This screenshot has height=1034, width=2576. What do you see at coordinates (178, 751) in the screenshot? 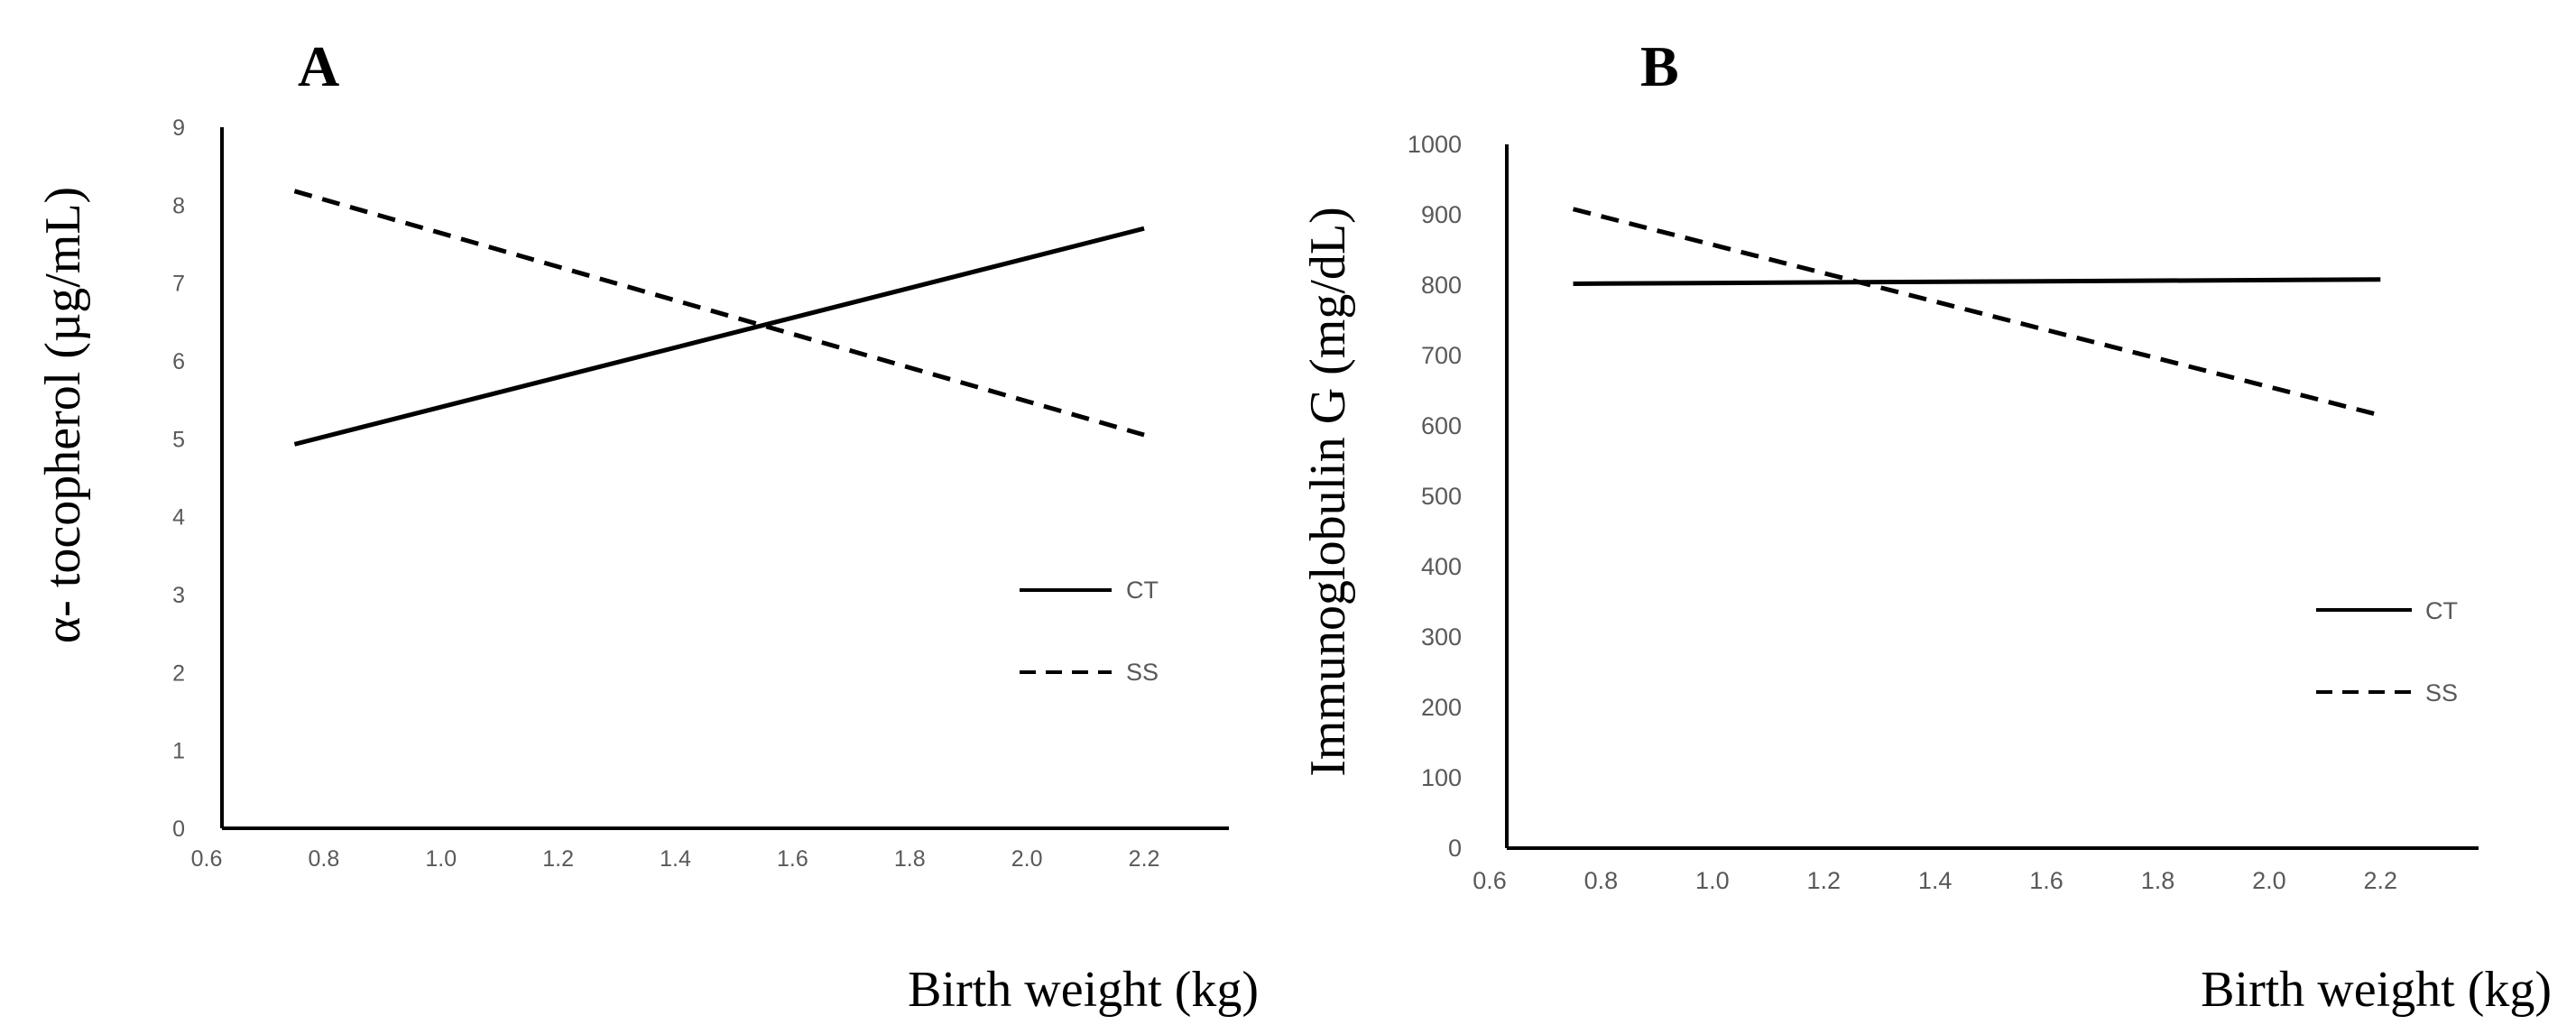
I see `panel-a-y-tick-label: 1` at bounding box center [178, 751].